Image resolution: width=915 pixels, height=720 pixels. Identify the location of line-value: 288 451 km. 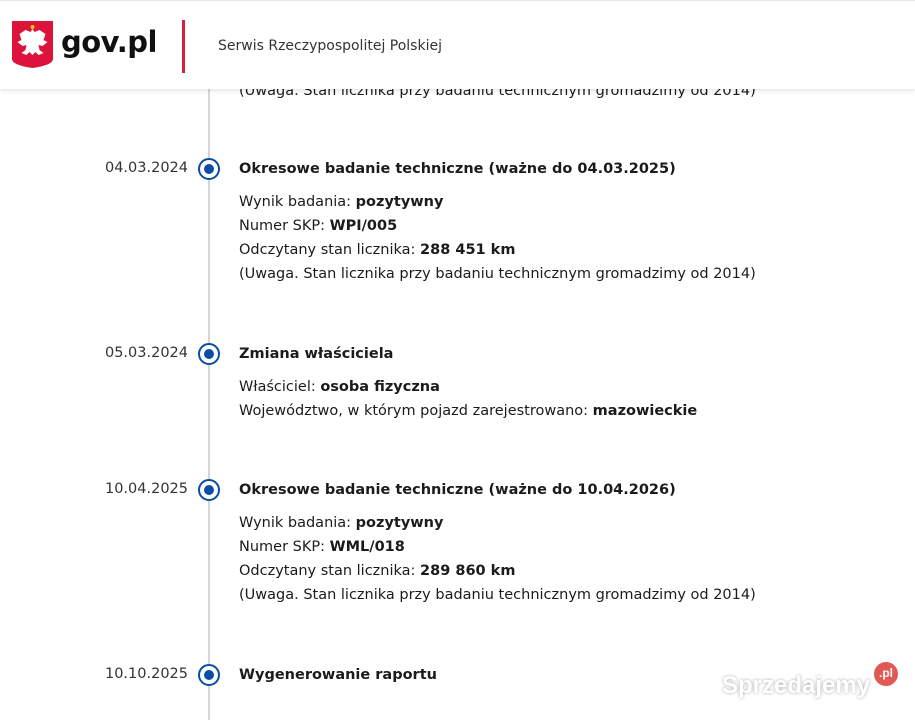
(468, 250).